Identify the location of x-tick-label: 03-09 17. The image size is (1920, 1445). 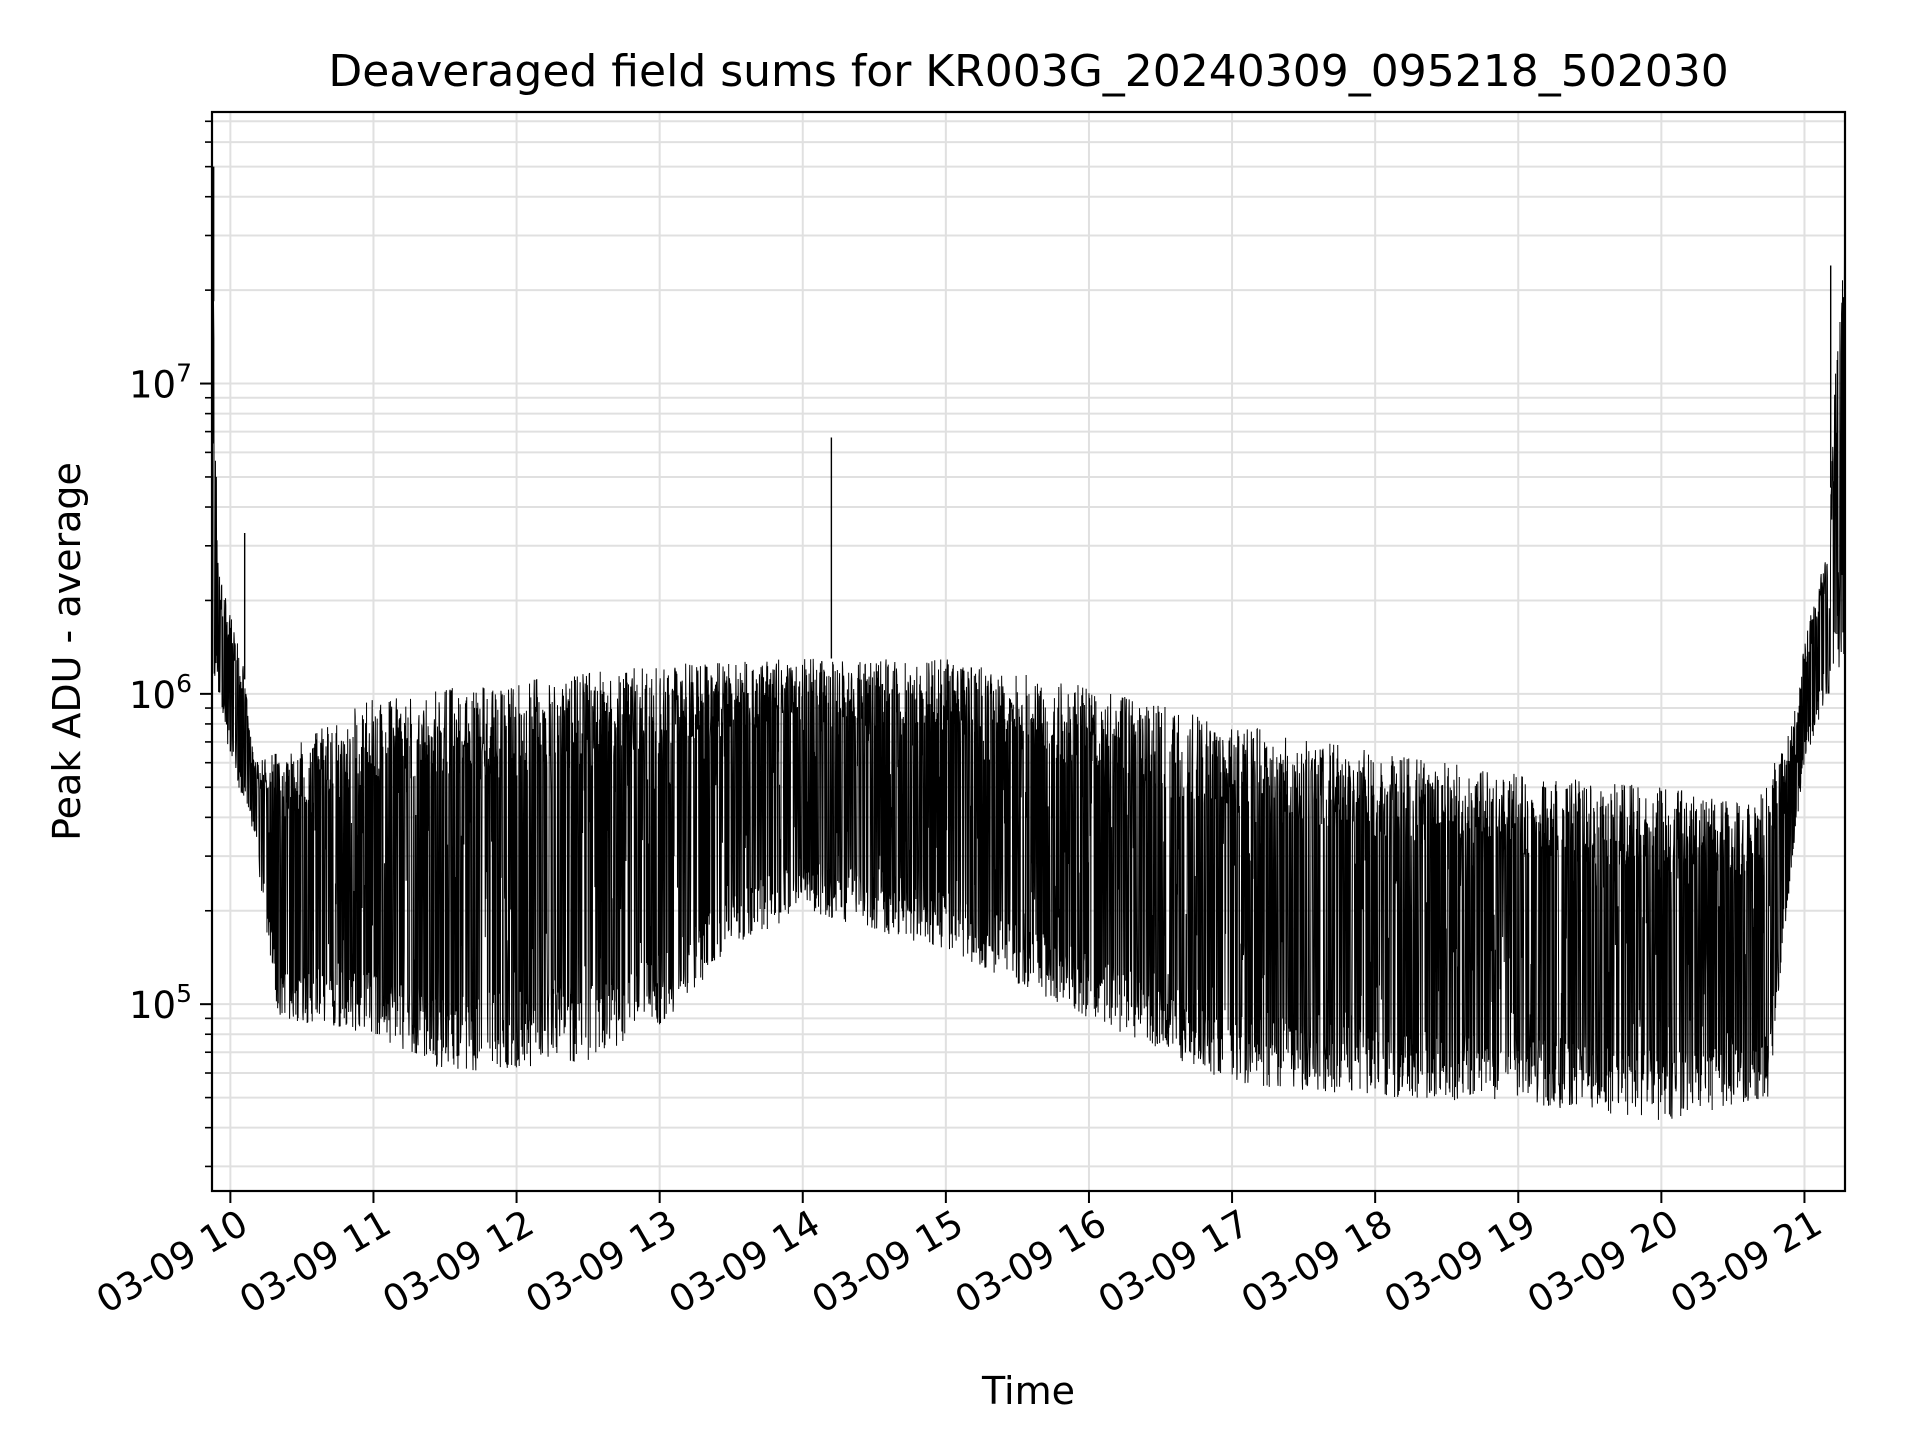
(1174, 1262).